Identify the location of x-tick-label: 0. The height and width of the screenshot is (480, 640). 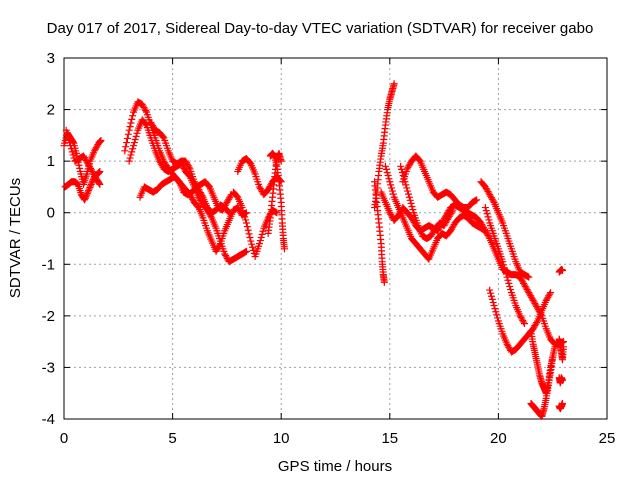
(64, 438).